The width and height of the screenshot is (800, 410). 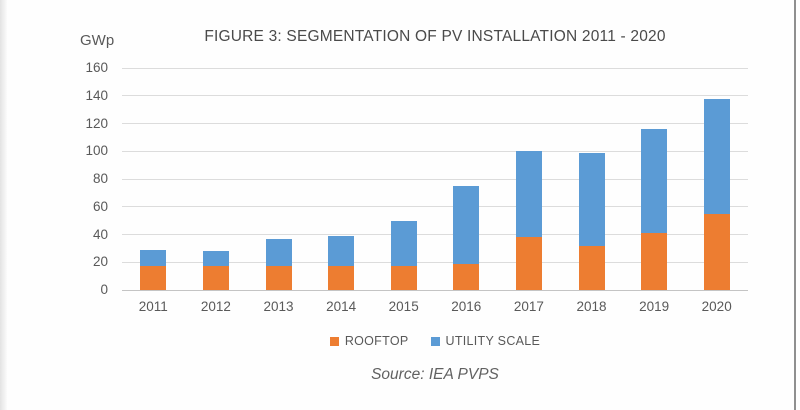 I want to click on bar-2015-utility-scale, so click(x=403, y=243).